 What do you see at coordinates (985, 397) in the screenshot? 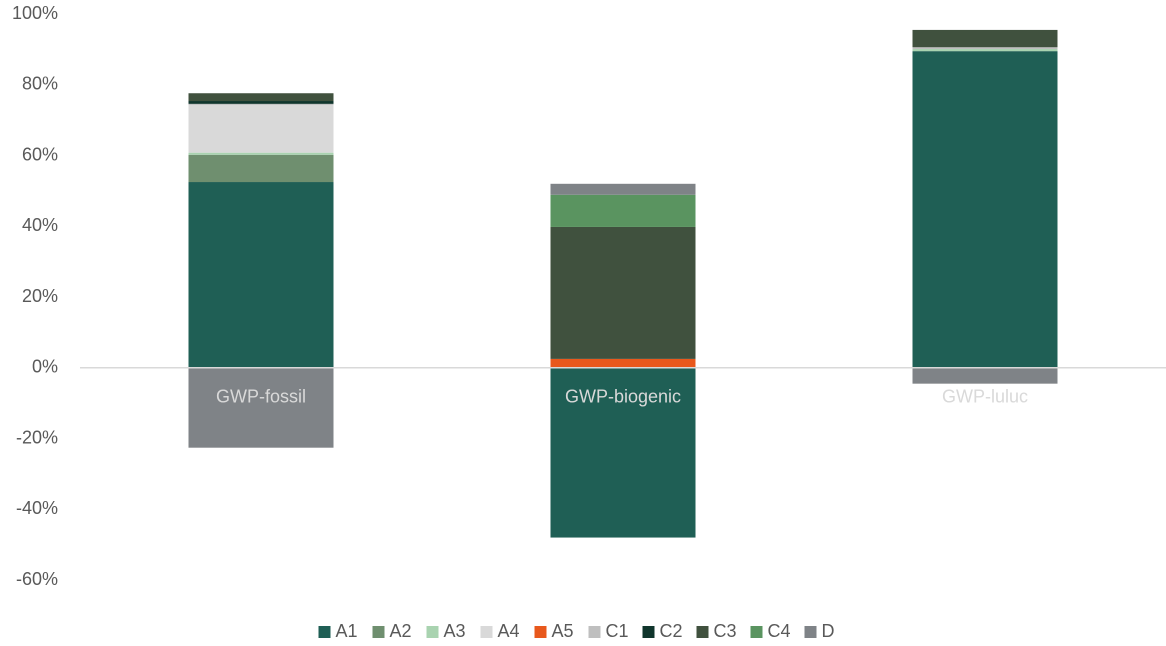
I see `x-tick-label: GWP-luluc` at bounding box center [985, 397].